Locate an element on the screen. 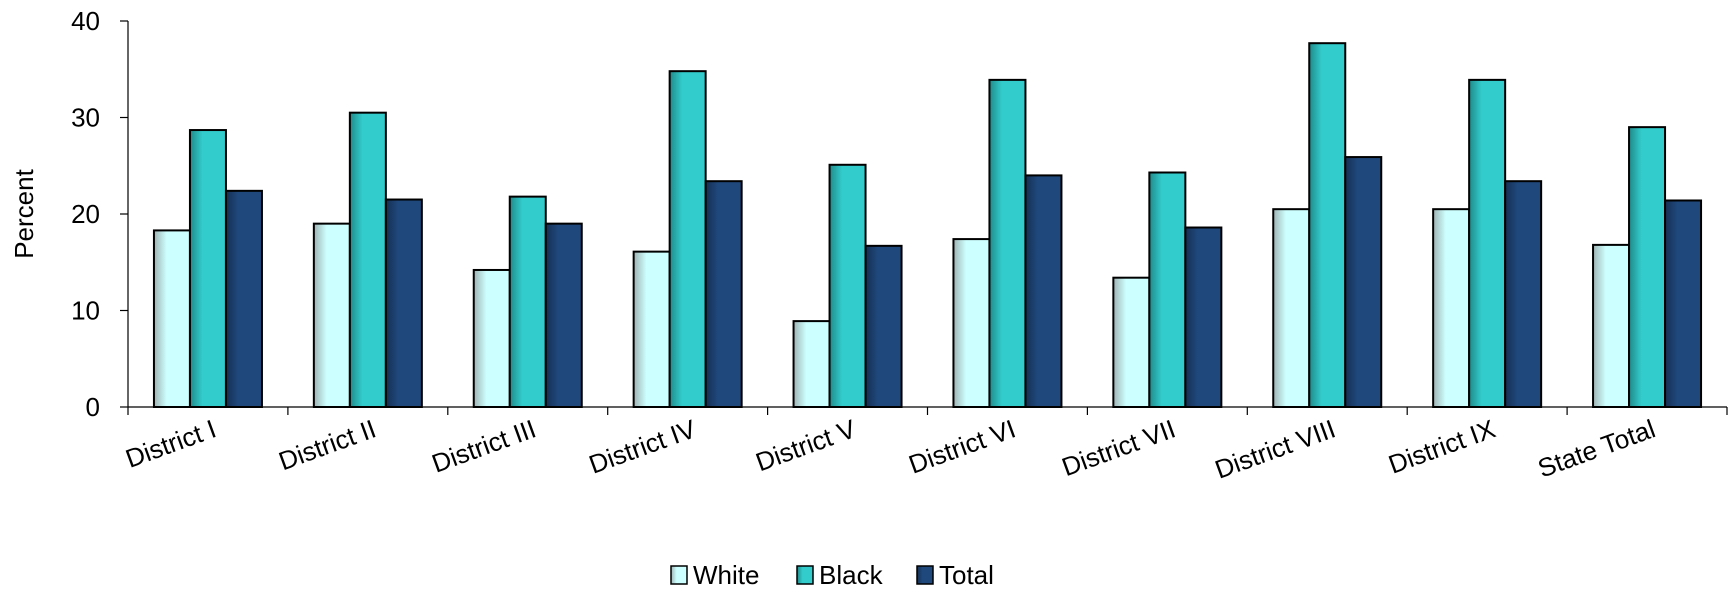  bar-white-district-i is located at coordinates (171, 318).